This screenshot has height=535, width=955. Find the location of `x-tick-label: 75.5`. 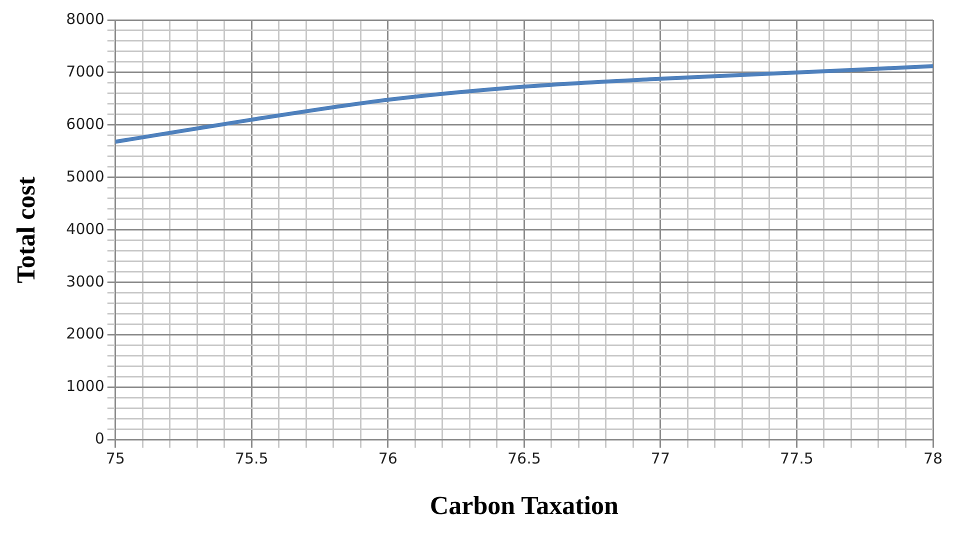

x-tick-label: 75.5 is located at coordinates (251, 459).